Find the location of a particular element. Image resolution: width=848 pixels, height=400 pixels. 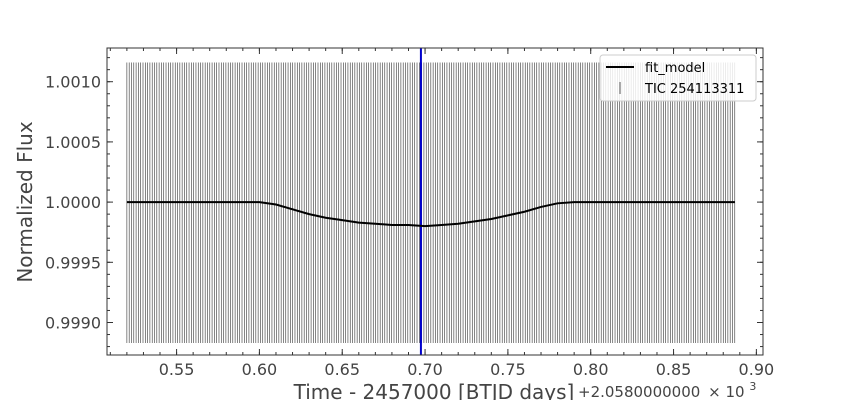

y-tick-label: 1.0005 is located at coordinates (73, 142).